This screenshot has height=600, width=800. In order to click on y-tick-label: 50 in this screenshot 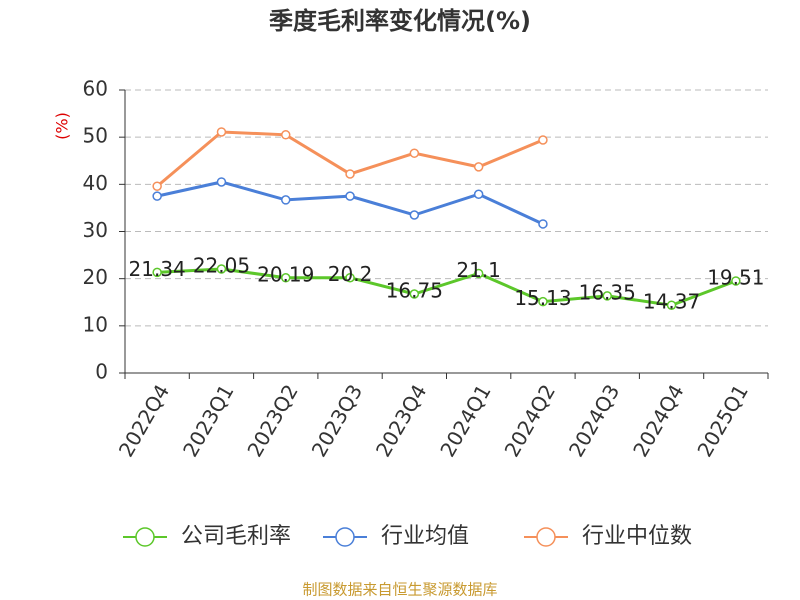, I will do `click(95, 136)`.